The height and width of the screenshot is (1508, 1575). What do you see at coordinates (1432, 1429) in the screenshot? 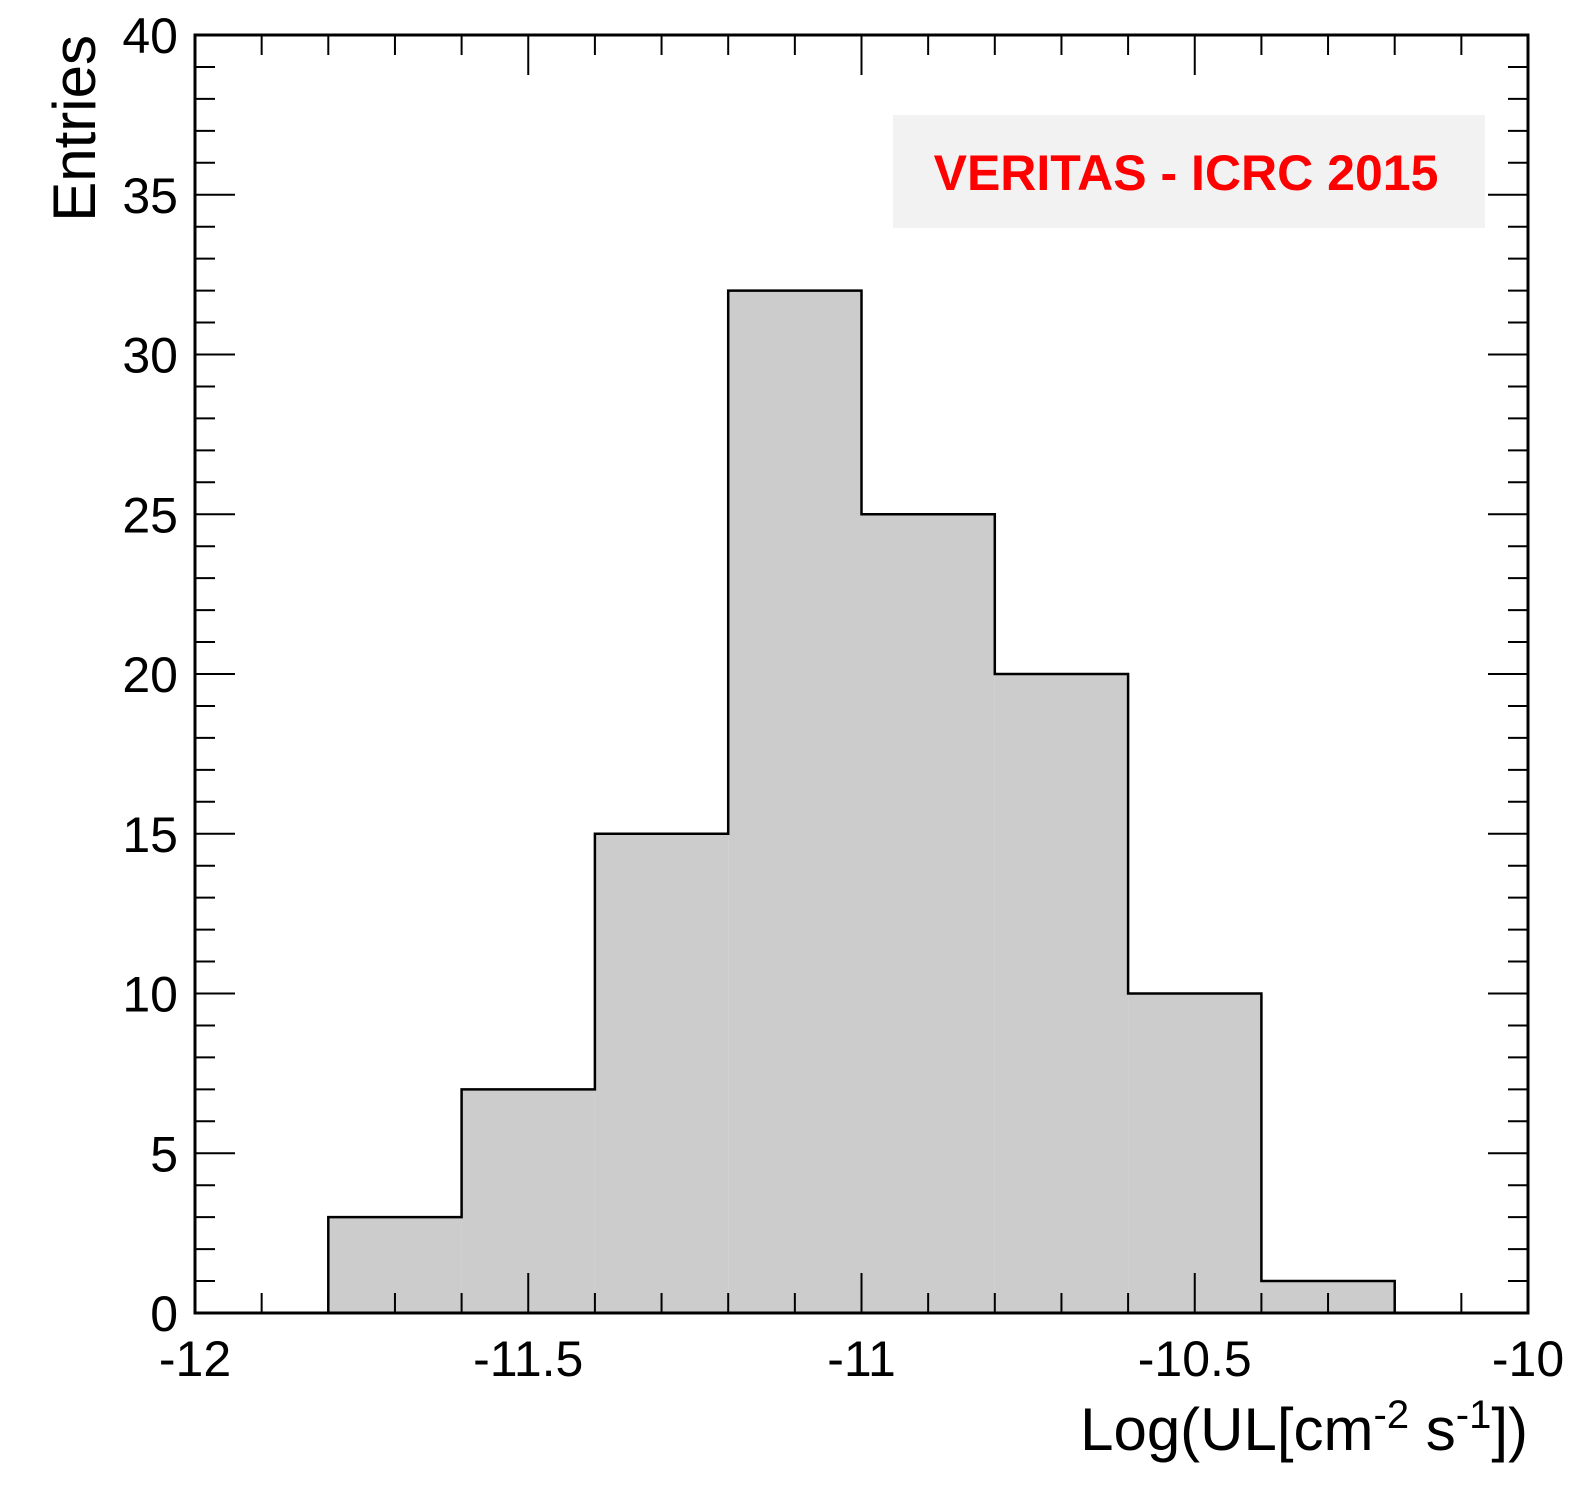
I see `x-axis-title-mid: s` at bounding box center [1432, 1429].